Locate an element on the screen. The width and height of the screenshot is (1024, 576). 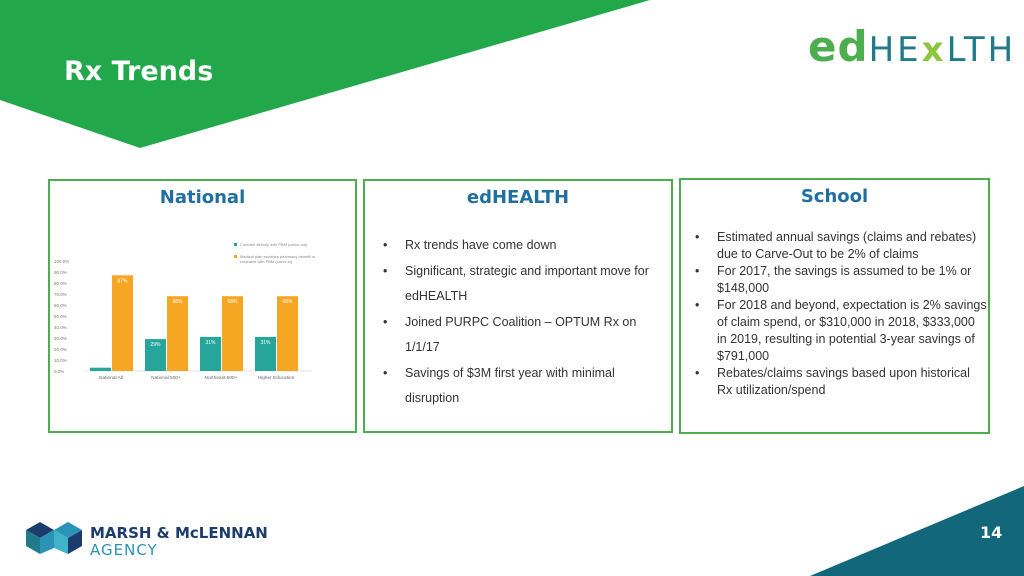
marsh-mclennan-logo-icon is located at coordinates (54, 538).